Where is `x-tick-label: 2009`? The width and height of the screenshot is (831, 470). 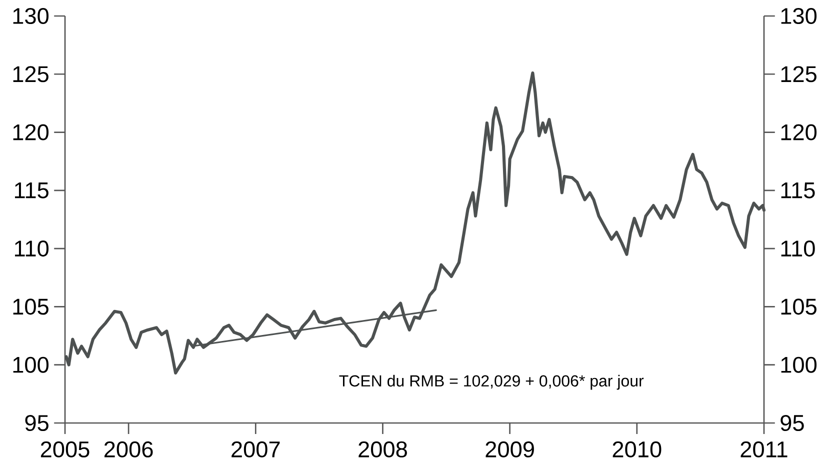 x-tick-label: 2009 is located at coordinates (510, 449).